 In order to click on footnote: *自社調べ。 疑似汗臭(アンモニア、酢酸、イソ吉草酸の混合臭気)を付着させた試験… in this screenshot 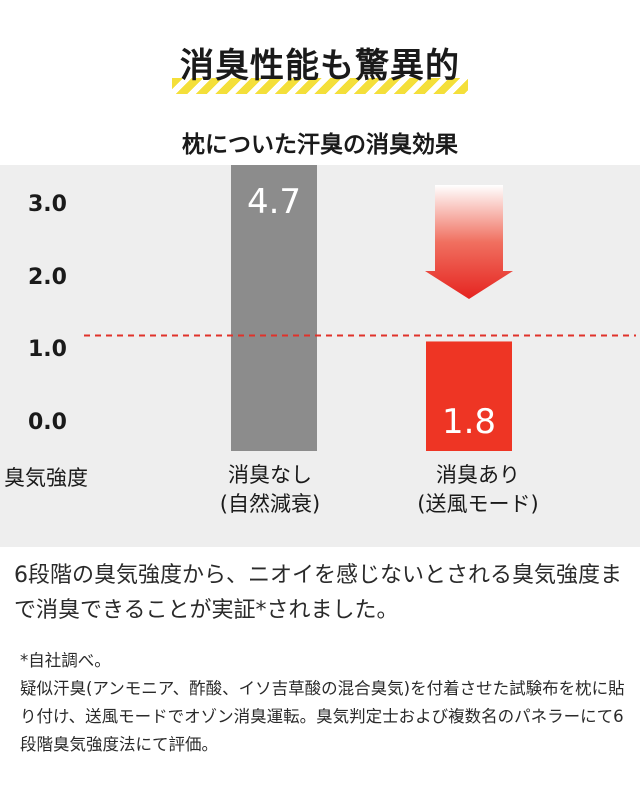, I will do `click(325, 703)`.